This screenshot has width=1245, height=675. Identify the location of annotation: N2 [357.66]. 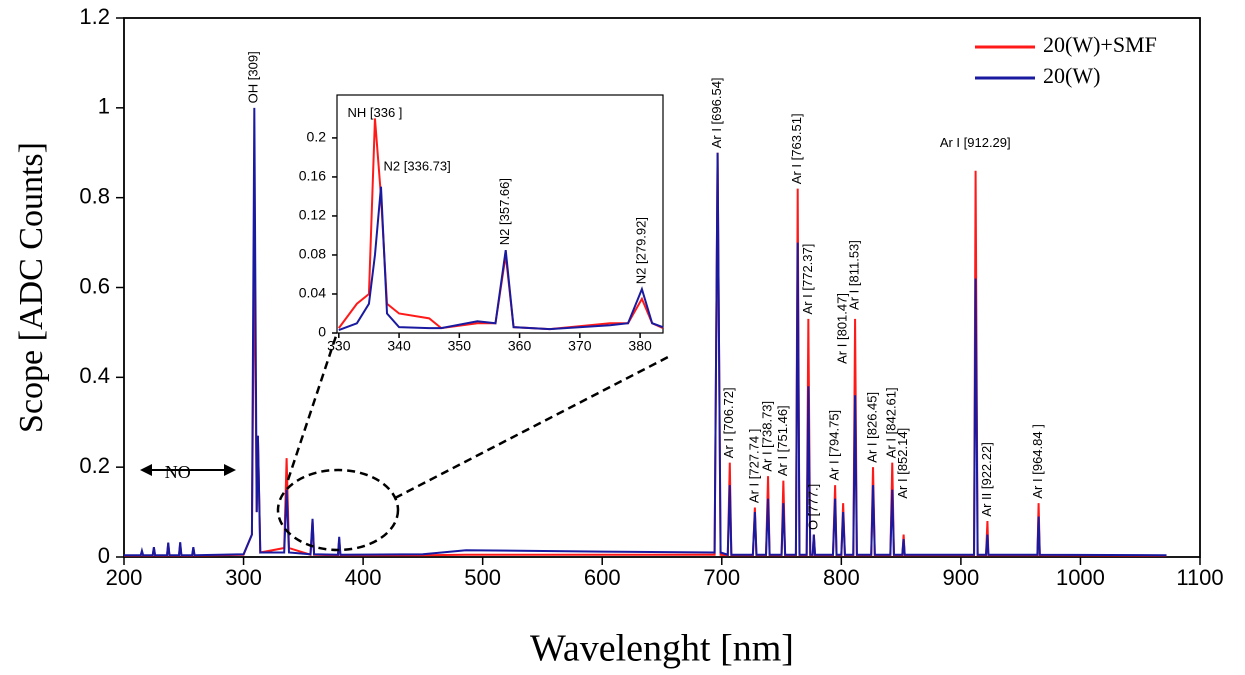
(504, 211).